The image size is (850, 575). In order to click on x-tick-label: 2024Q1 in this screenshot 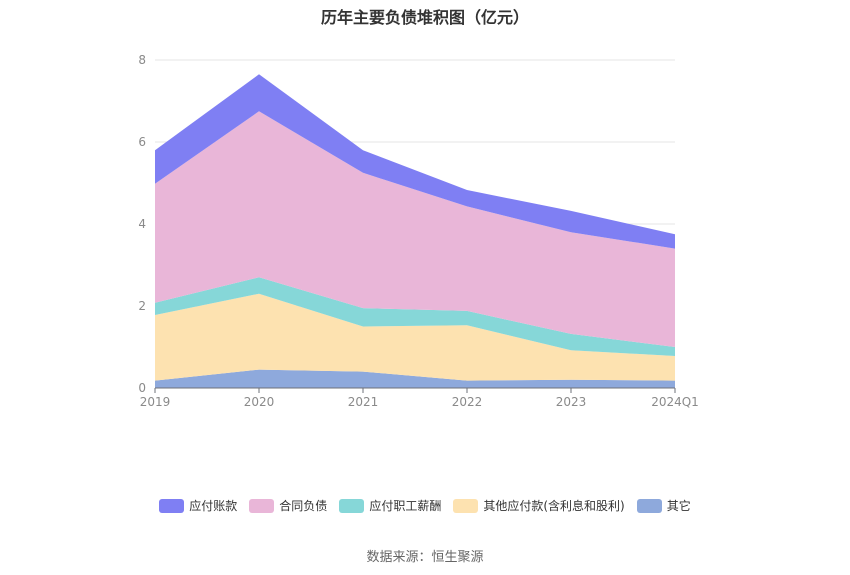, I will do `click(675, 402)`.